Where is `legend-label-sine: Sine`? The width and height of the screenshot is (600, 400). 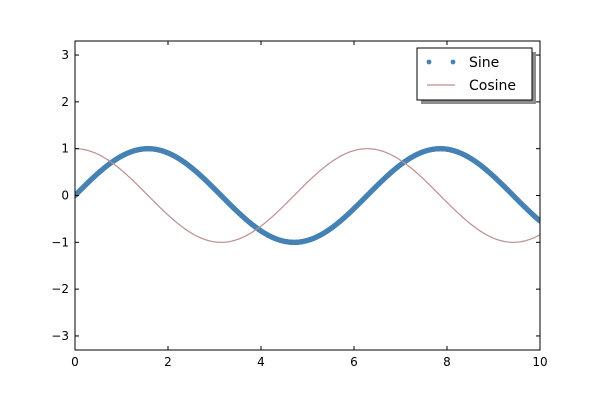
legend-label-sine: Sine is located at coordinates (484, 63).